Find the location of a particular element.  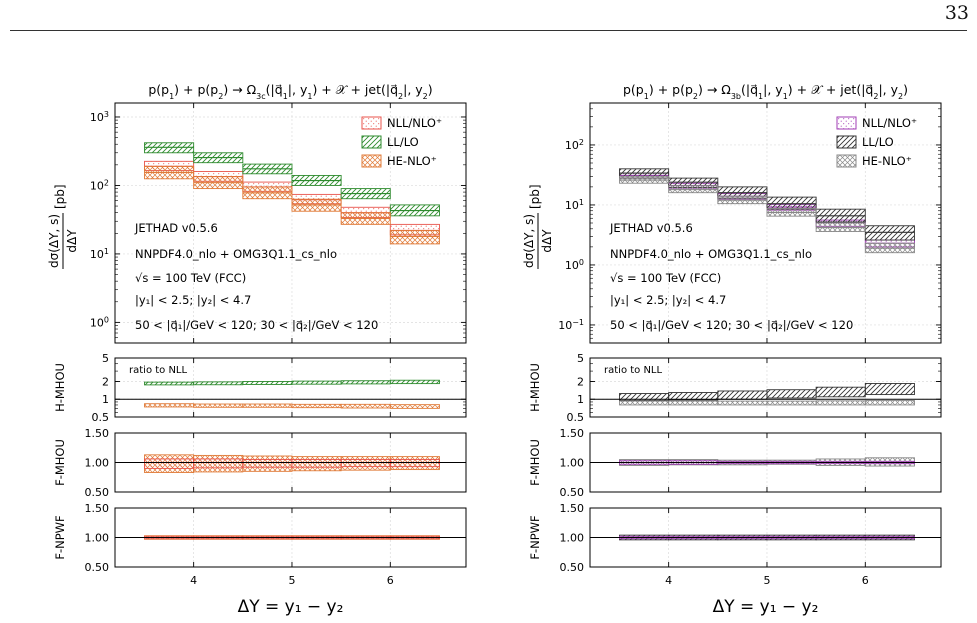

y-axis-label: dσ(ΔY, s) dΔY [pb] is located at coordinates (538, 226).